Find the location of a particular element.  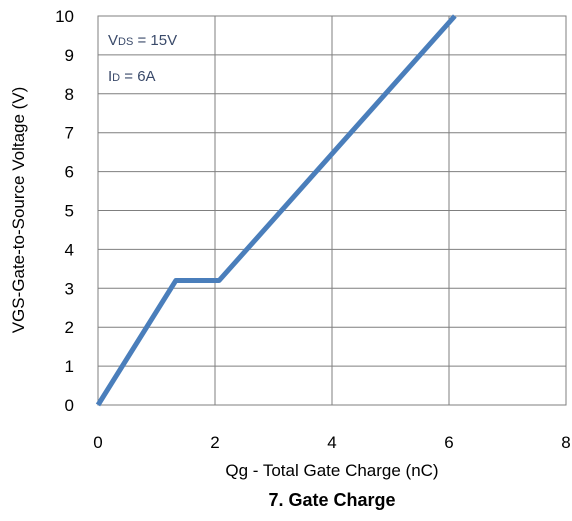

y-axis-title: VGS-Gate-to-Source Voltage (V) is located at coordinates (18, 210).